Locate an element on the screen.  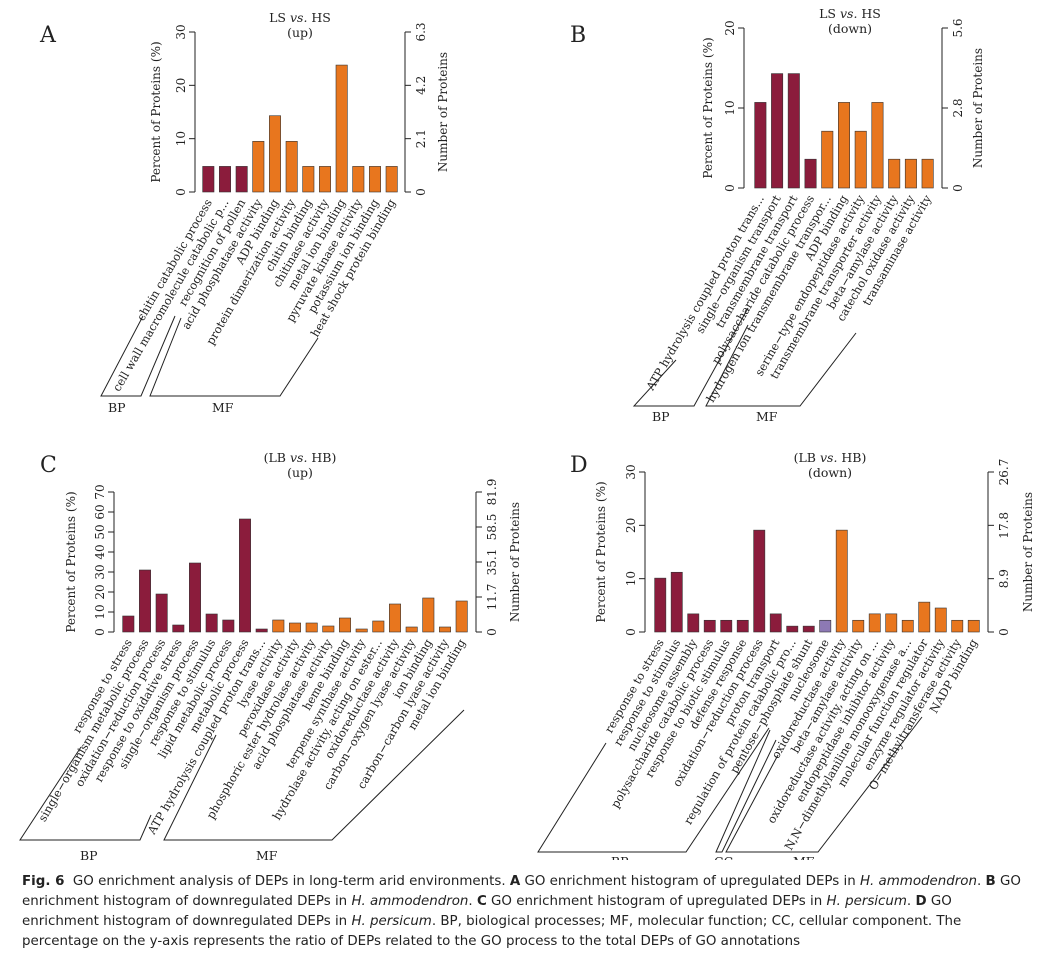
y-tick-label-right: 35.1 is located at coordinates (492, 562).